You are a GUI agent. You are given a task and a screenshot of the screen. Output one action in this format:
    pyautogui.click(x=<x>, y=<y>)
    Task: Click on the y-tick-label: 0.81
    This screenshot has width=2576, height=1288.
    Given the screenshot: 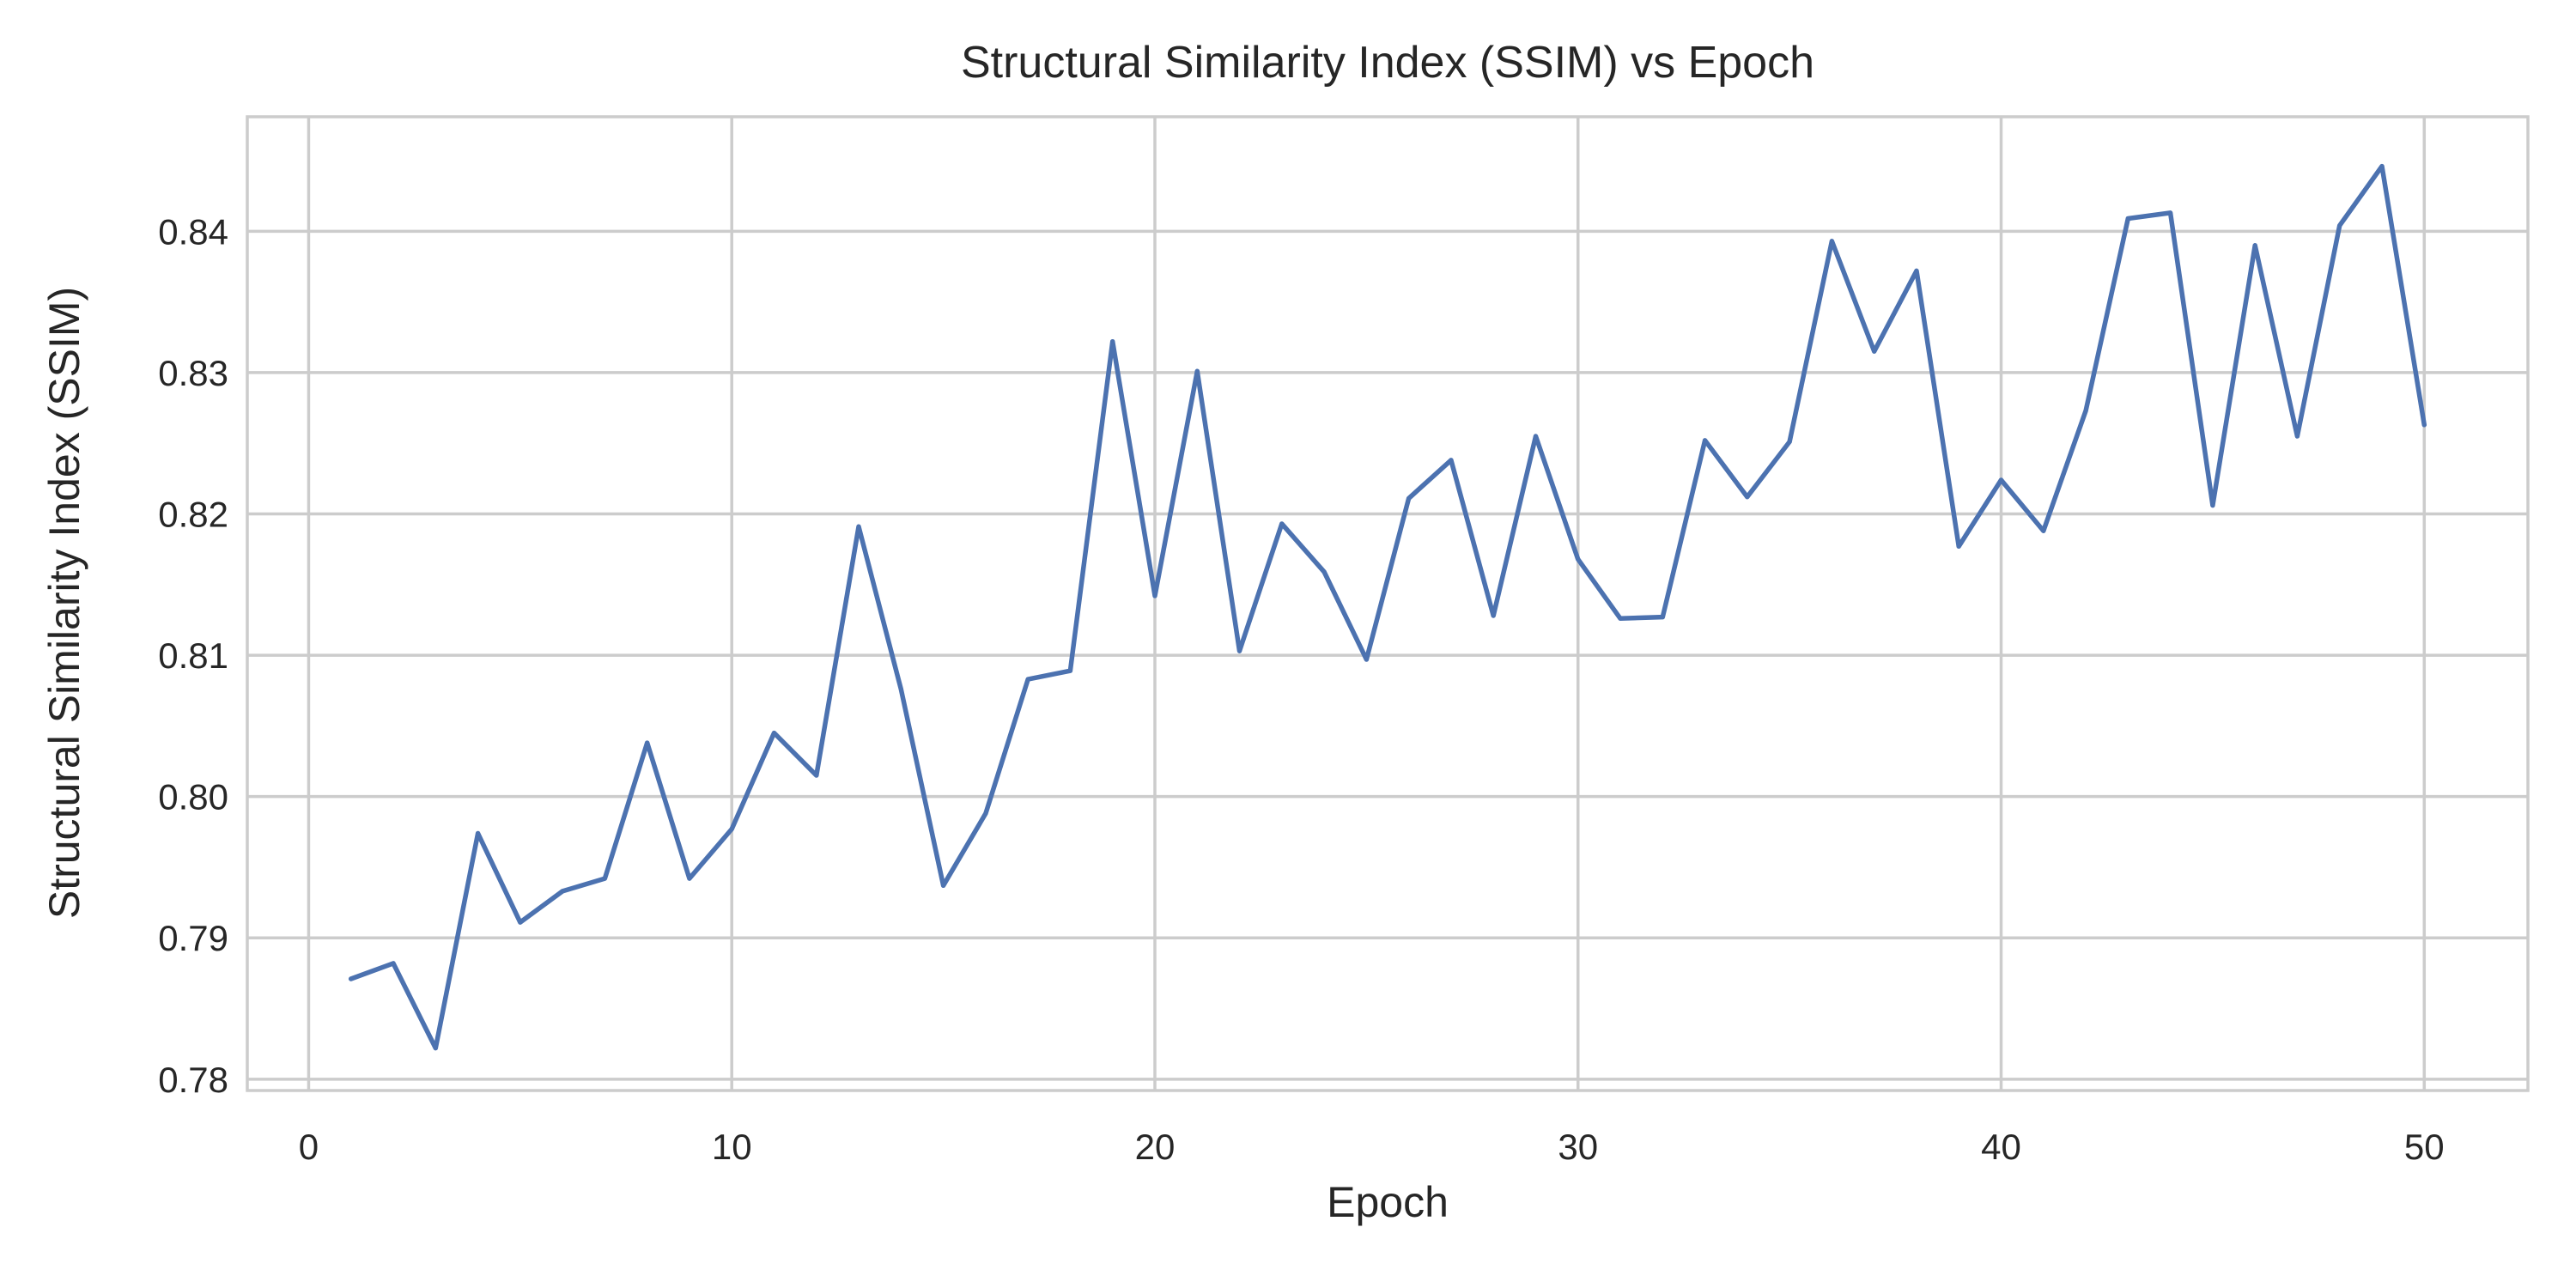 What is the action you would take?
    pyautogui.click(x=193, y=655)
    